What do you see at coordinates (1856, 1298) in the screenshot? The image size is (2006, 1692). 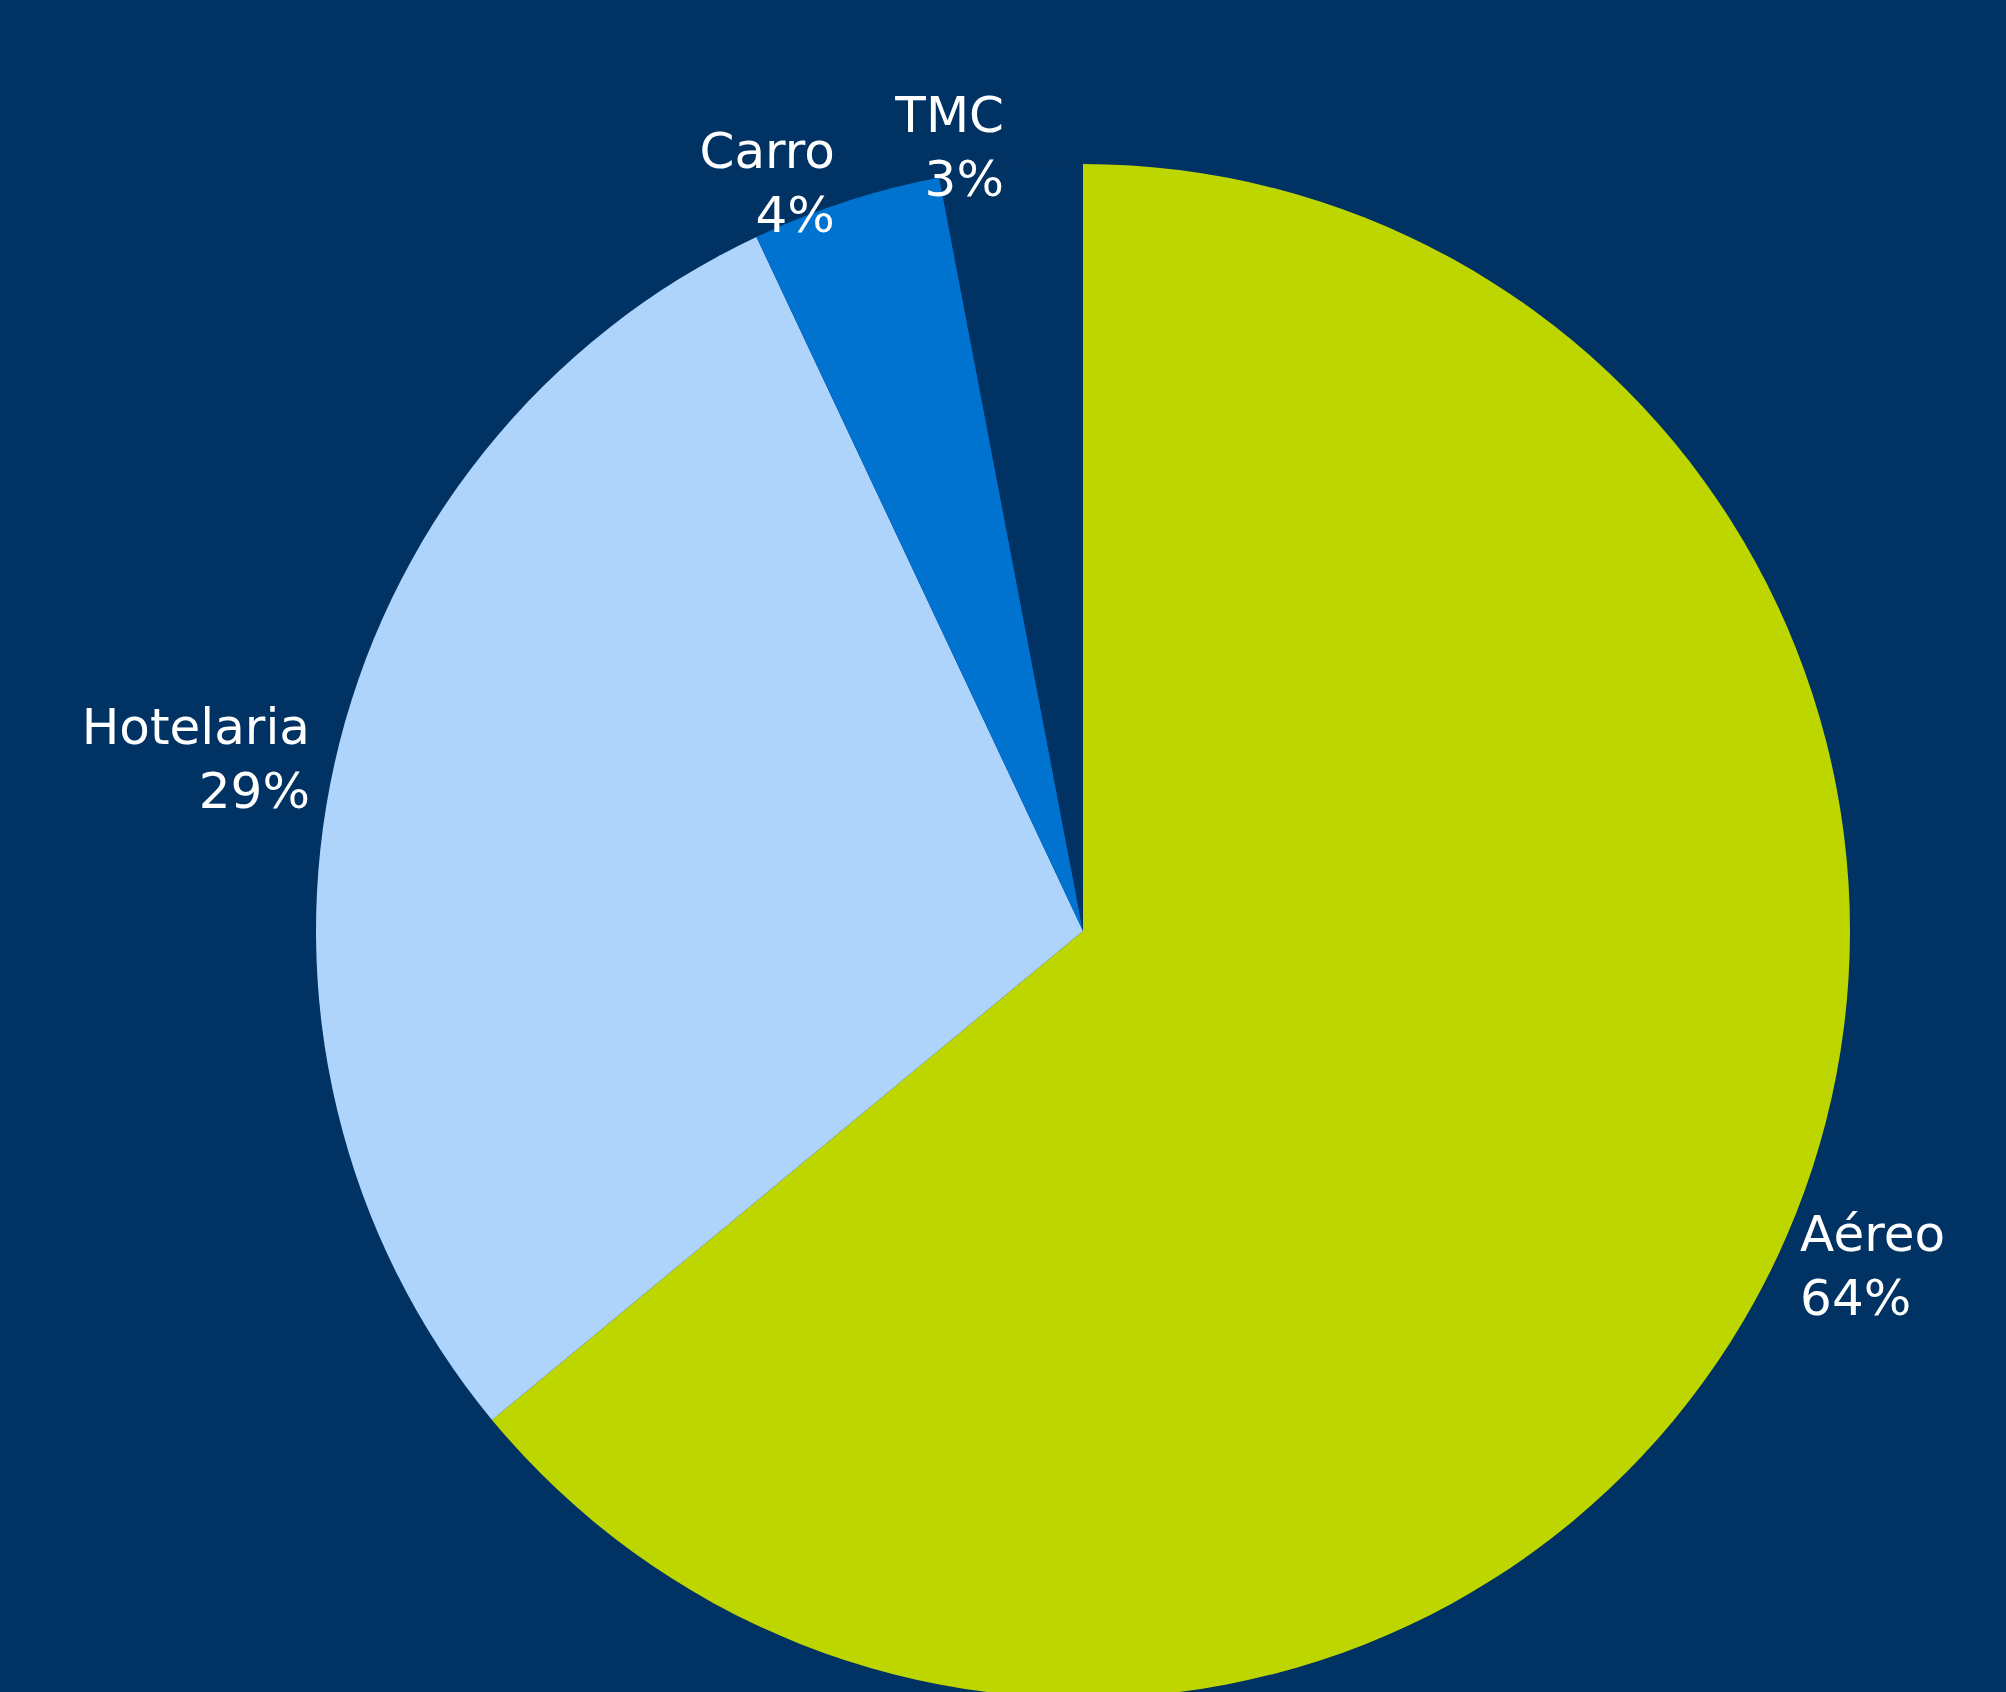 I see `data-label: 64%` at bounding box center [1856, 1298].